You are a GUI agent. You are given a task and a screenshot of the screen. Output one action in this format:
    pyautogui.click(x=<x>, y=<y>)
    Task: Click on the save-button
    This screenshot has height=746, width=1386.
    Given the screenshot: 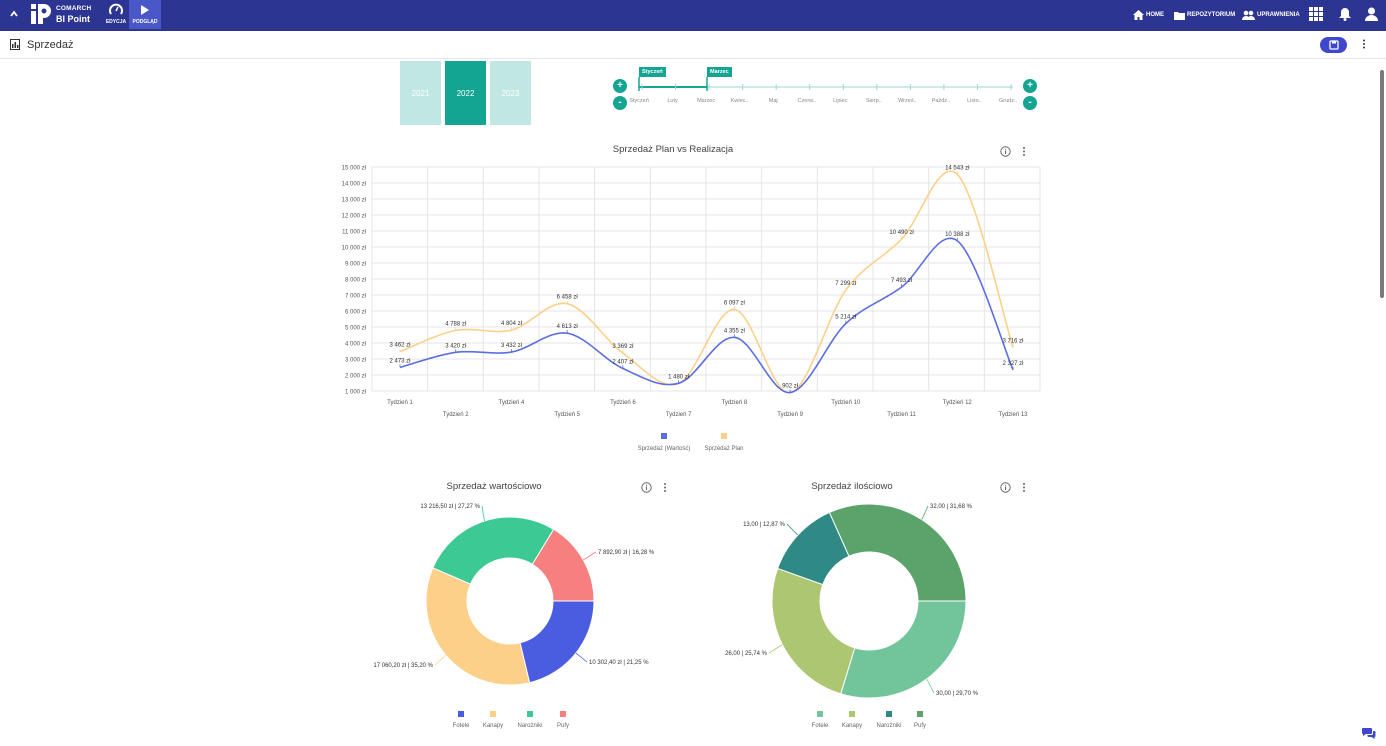 What is the action you would take?
    pyautogui.click(x=1333, y=45)
    